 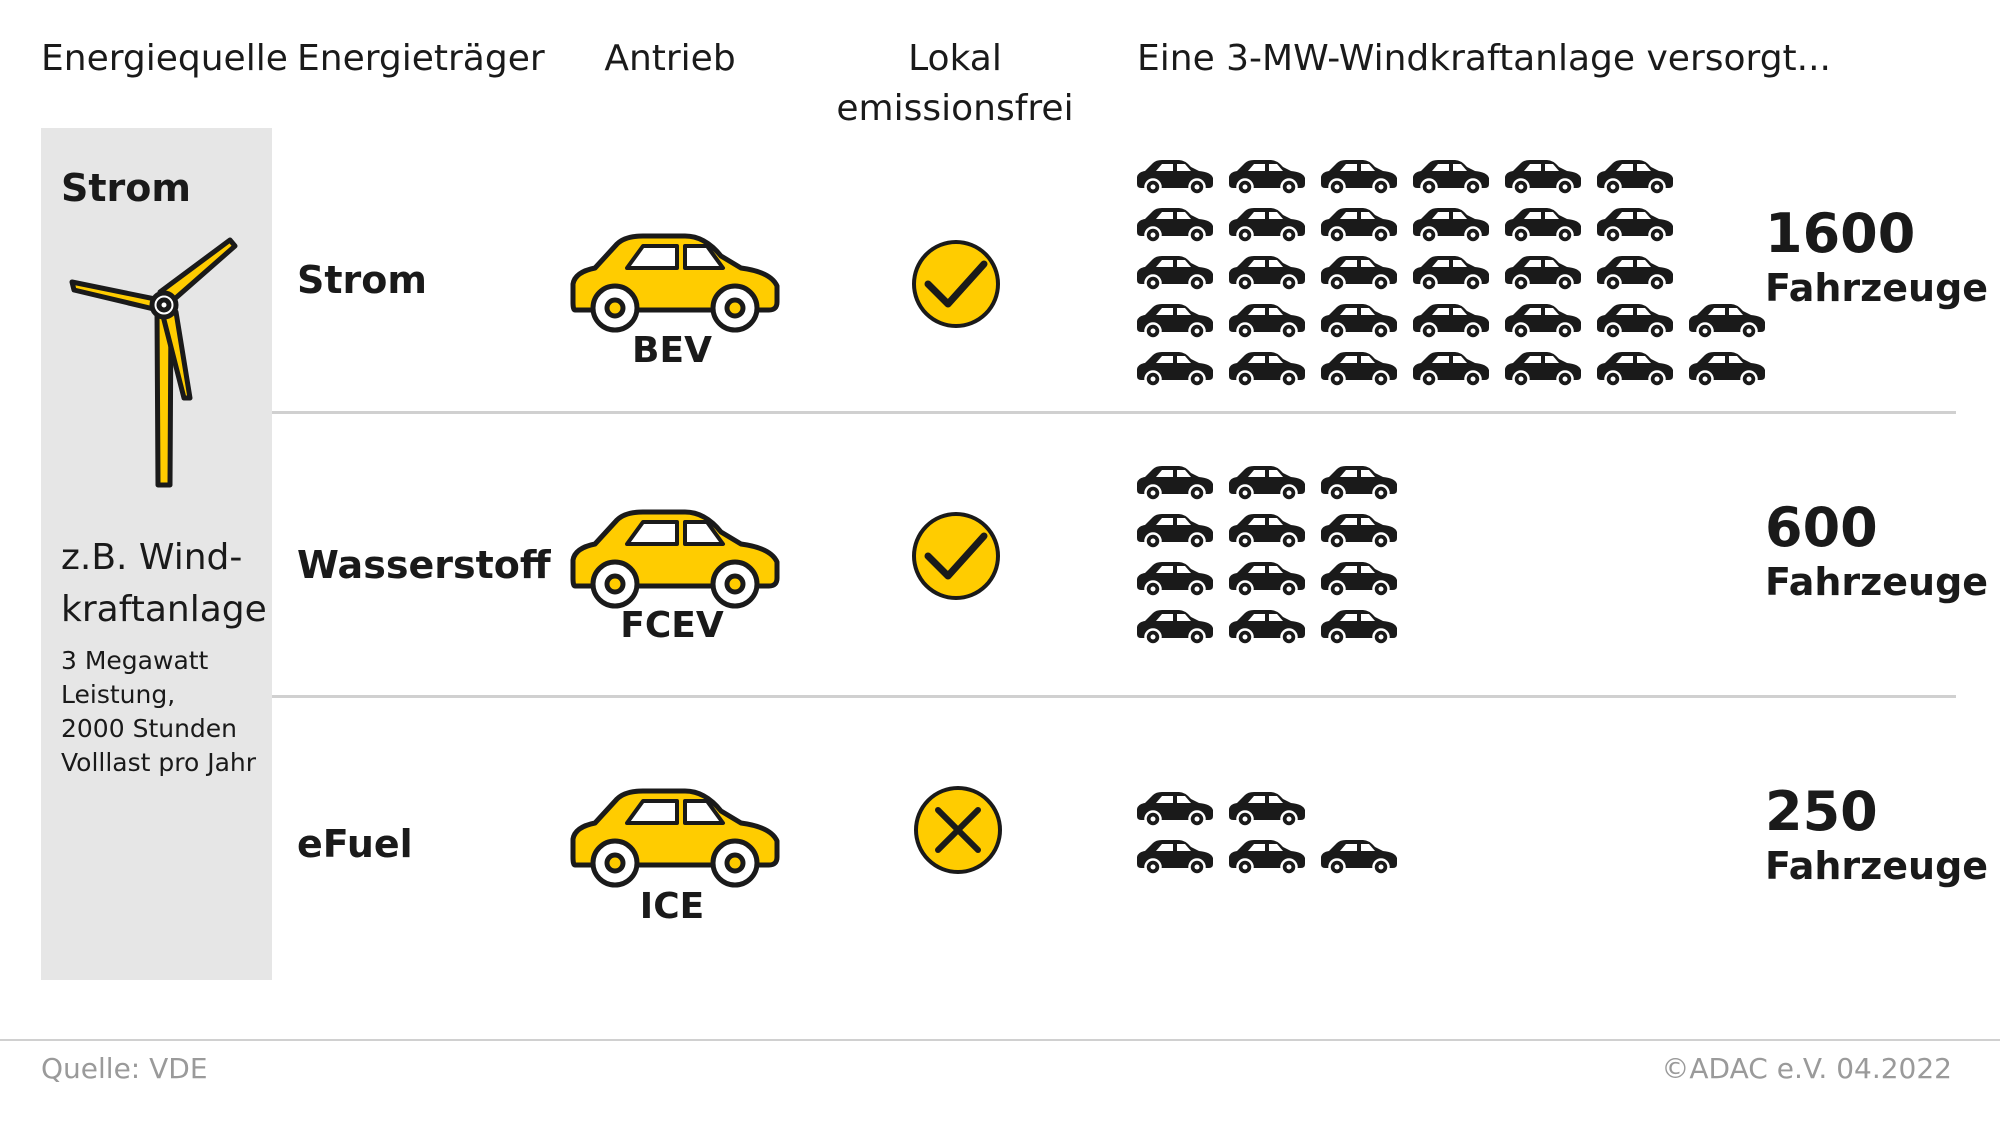 I want to click on energy-source-panel, so click(x=156, y=554).